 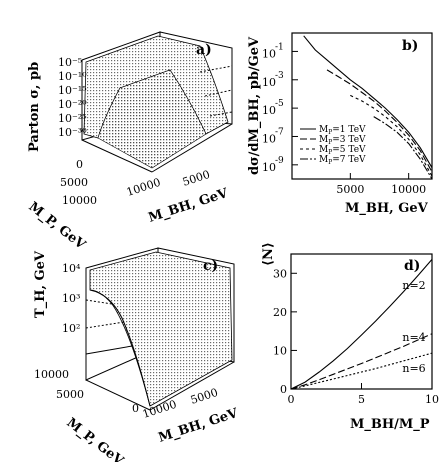 I want to click on panel-b-y-ticks: 10-110-310-510-710-9, so click(x=280, y=108).